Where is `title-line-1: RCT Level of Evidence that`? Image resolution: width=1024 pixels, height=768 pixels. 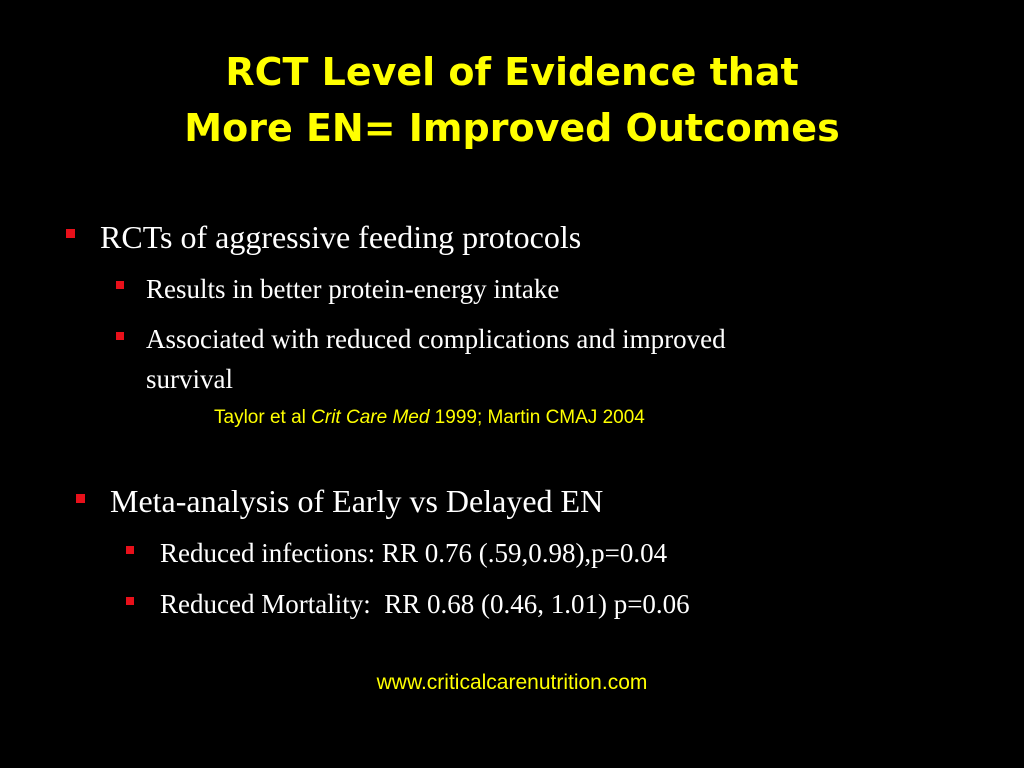
title-line-1: RCT Level of Evidence that is located at coordinates (512, 72).